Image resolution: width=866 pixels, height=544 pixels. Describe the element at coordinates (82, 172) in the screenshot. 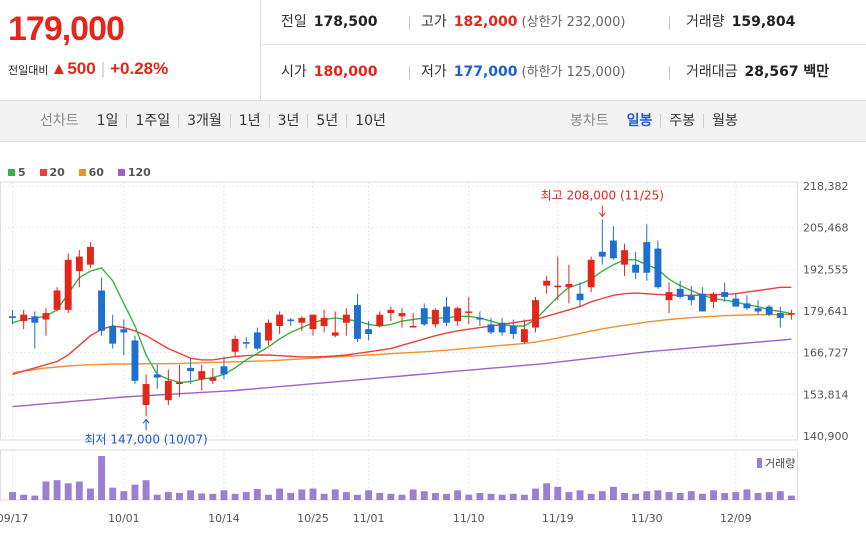

I see `legend-swatch` at that location.